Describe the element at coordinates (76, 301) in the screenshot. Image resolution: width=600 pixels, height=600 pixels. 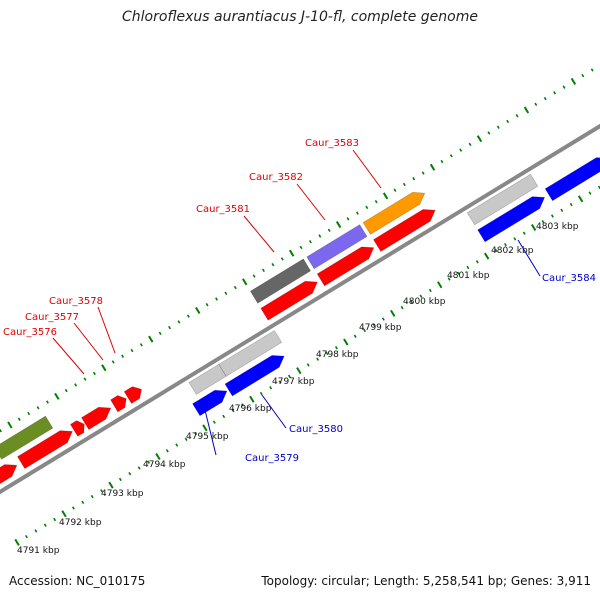
I see `gene-label-caur-3578: Caur_3578` at that location.